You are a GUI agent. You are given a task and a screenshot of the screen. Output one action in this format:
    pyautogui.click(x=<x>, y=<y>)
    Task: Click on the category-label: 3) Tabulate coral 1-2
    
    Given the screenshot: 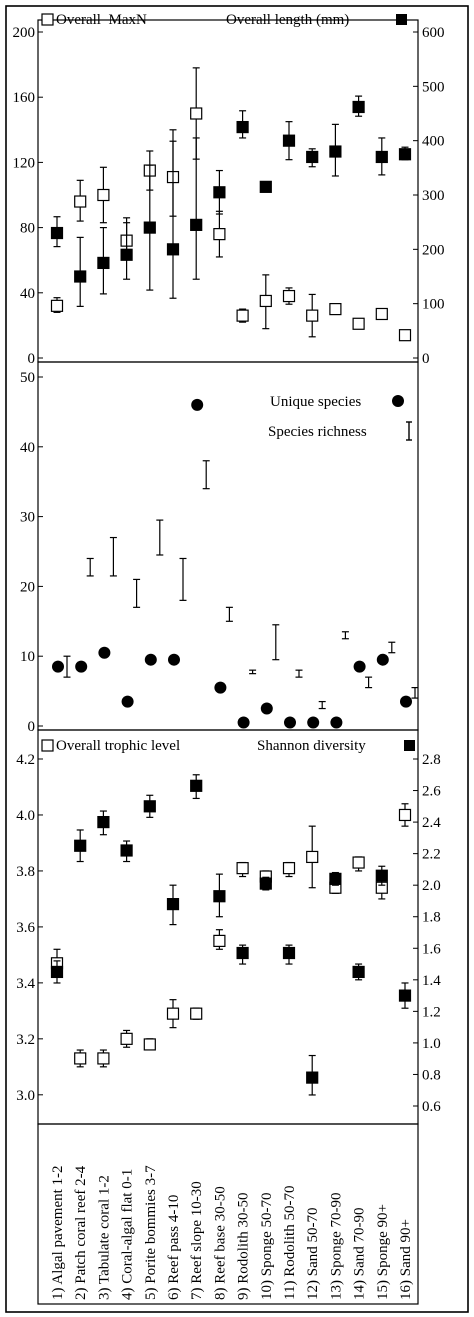 What is the action you would take?
    pyautogui.click(x=104, y=1237)
    